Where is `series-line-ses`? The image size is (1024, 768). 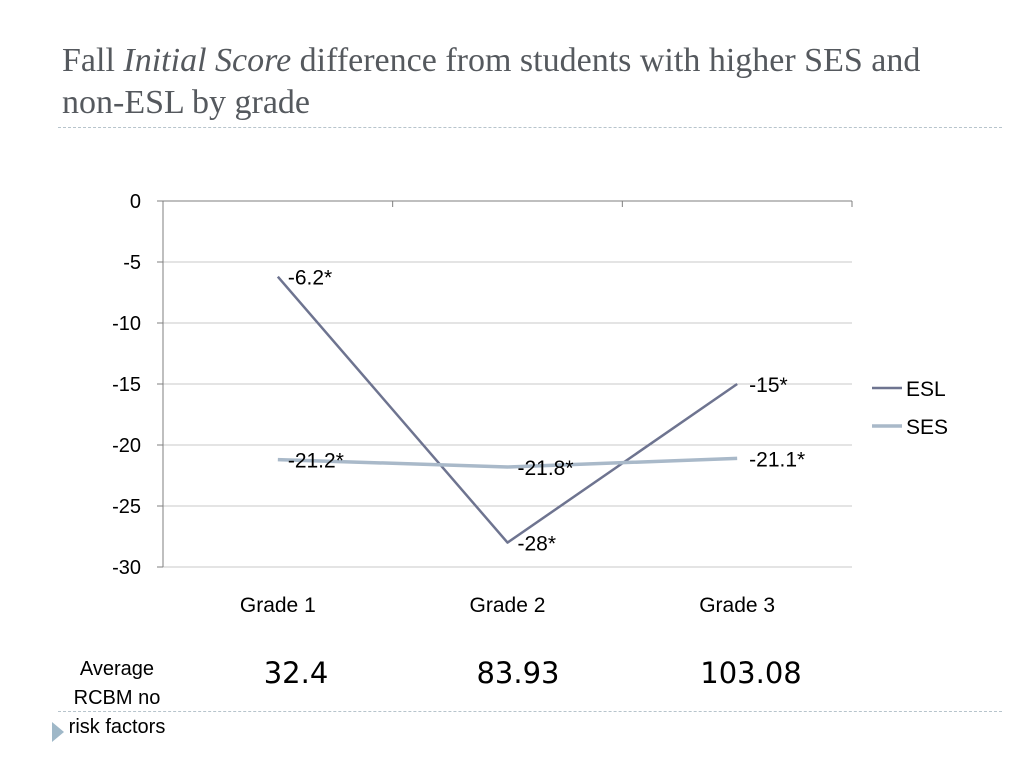 series-line-ses is located at coordinates (507, 462).